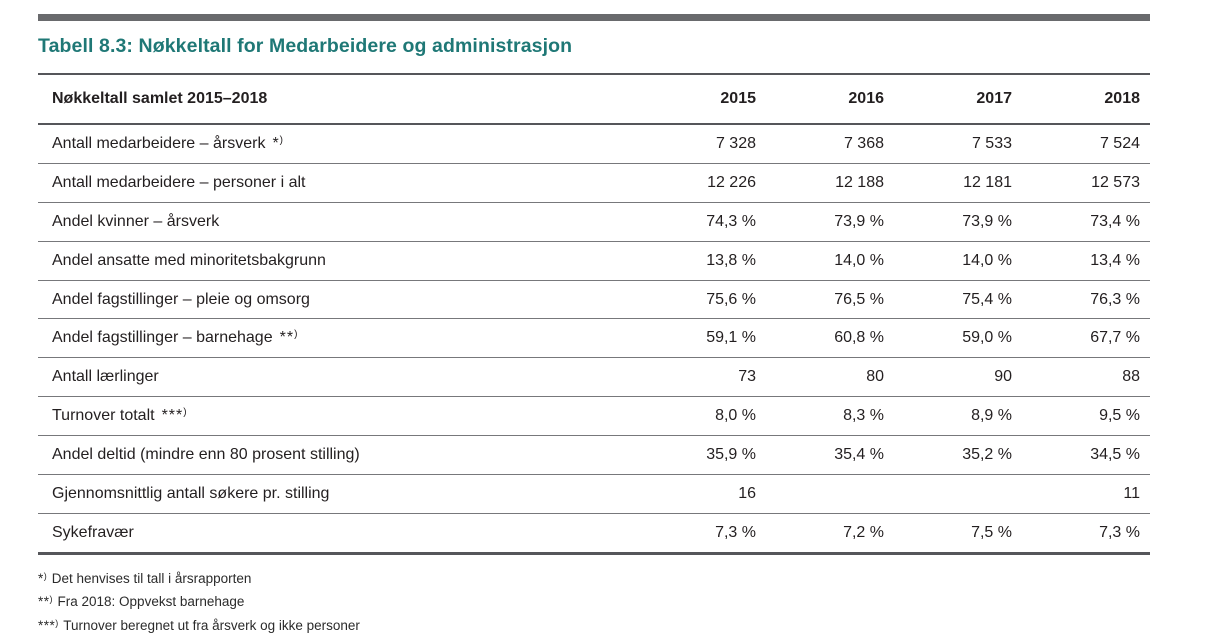 Image resolution: width=1224 pixels, height=638 pixels. I want to click on cell-value: 35,4 %, so click(859, 455).